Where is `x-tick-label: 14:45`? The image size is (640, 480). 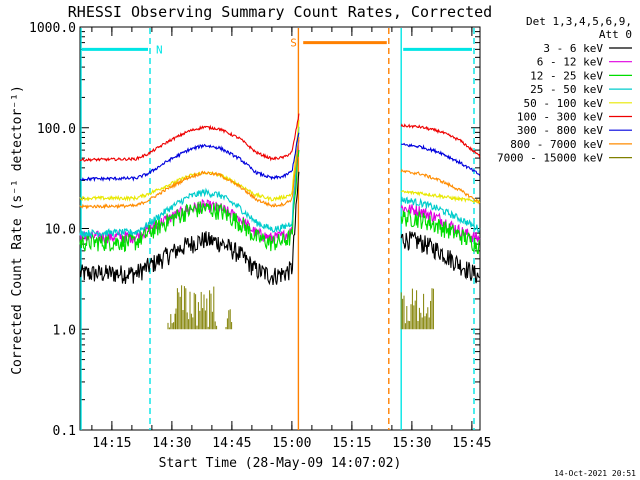
x-tick-label: 14:45 is located at coordinates (231, 443).